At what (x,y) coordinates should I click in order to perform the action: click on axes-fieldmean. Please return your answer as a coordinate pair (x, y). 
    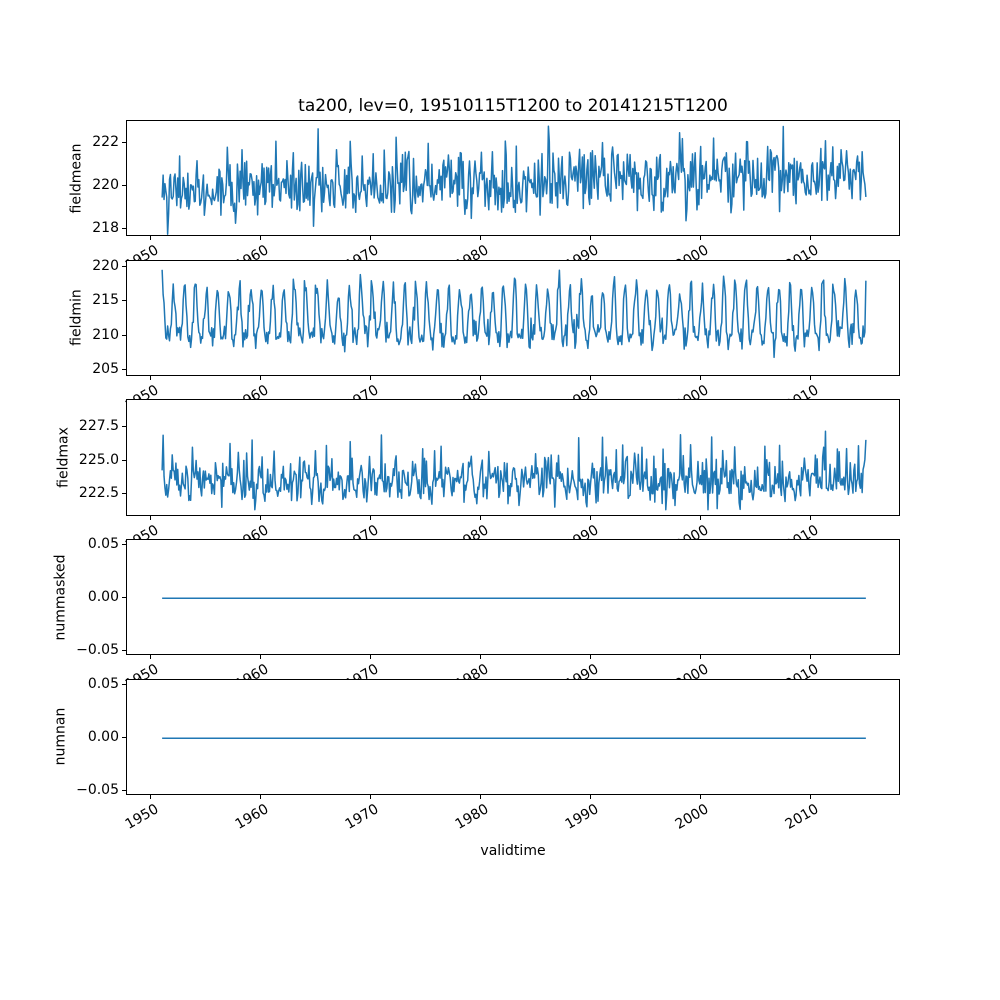
    Looking at the image, I should click on (513, 178).